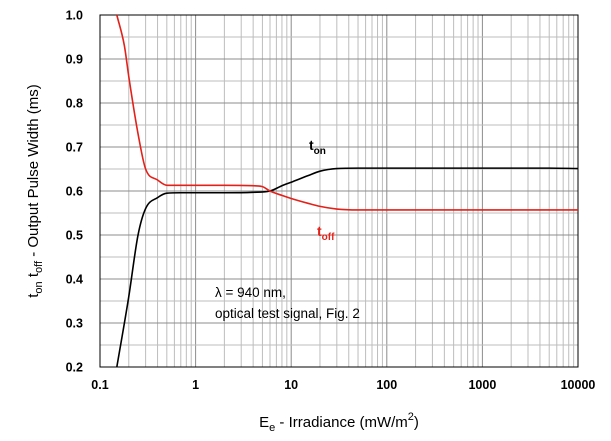 The height and width of the screenshot is (441, 611). Describe the element at coordinates (250, 292) in the screenshot. I see `annotation-wavelength: λ = 940 nm,` at that location.